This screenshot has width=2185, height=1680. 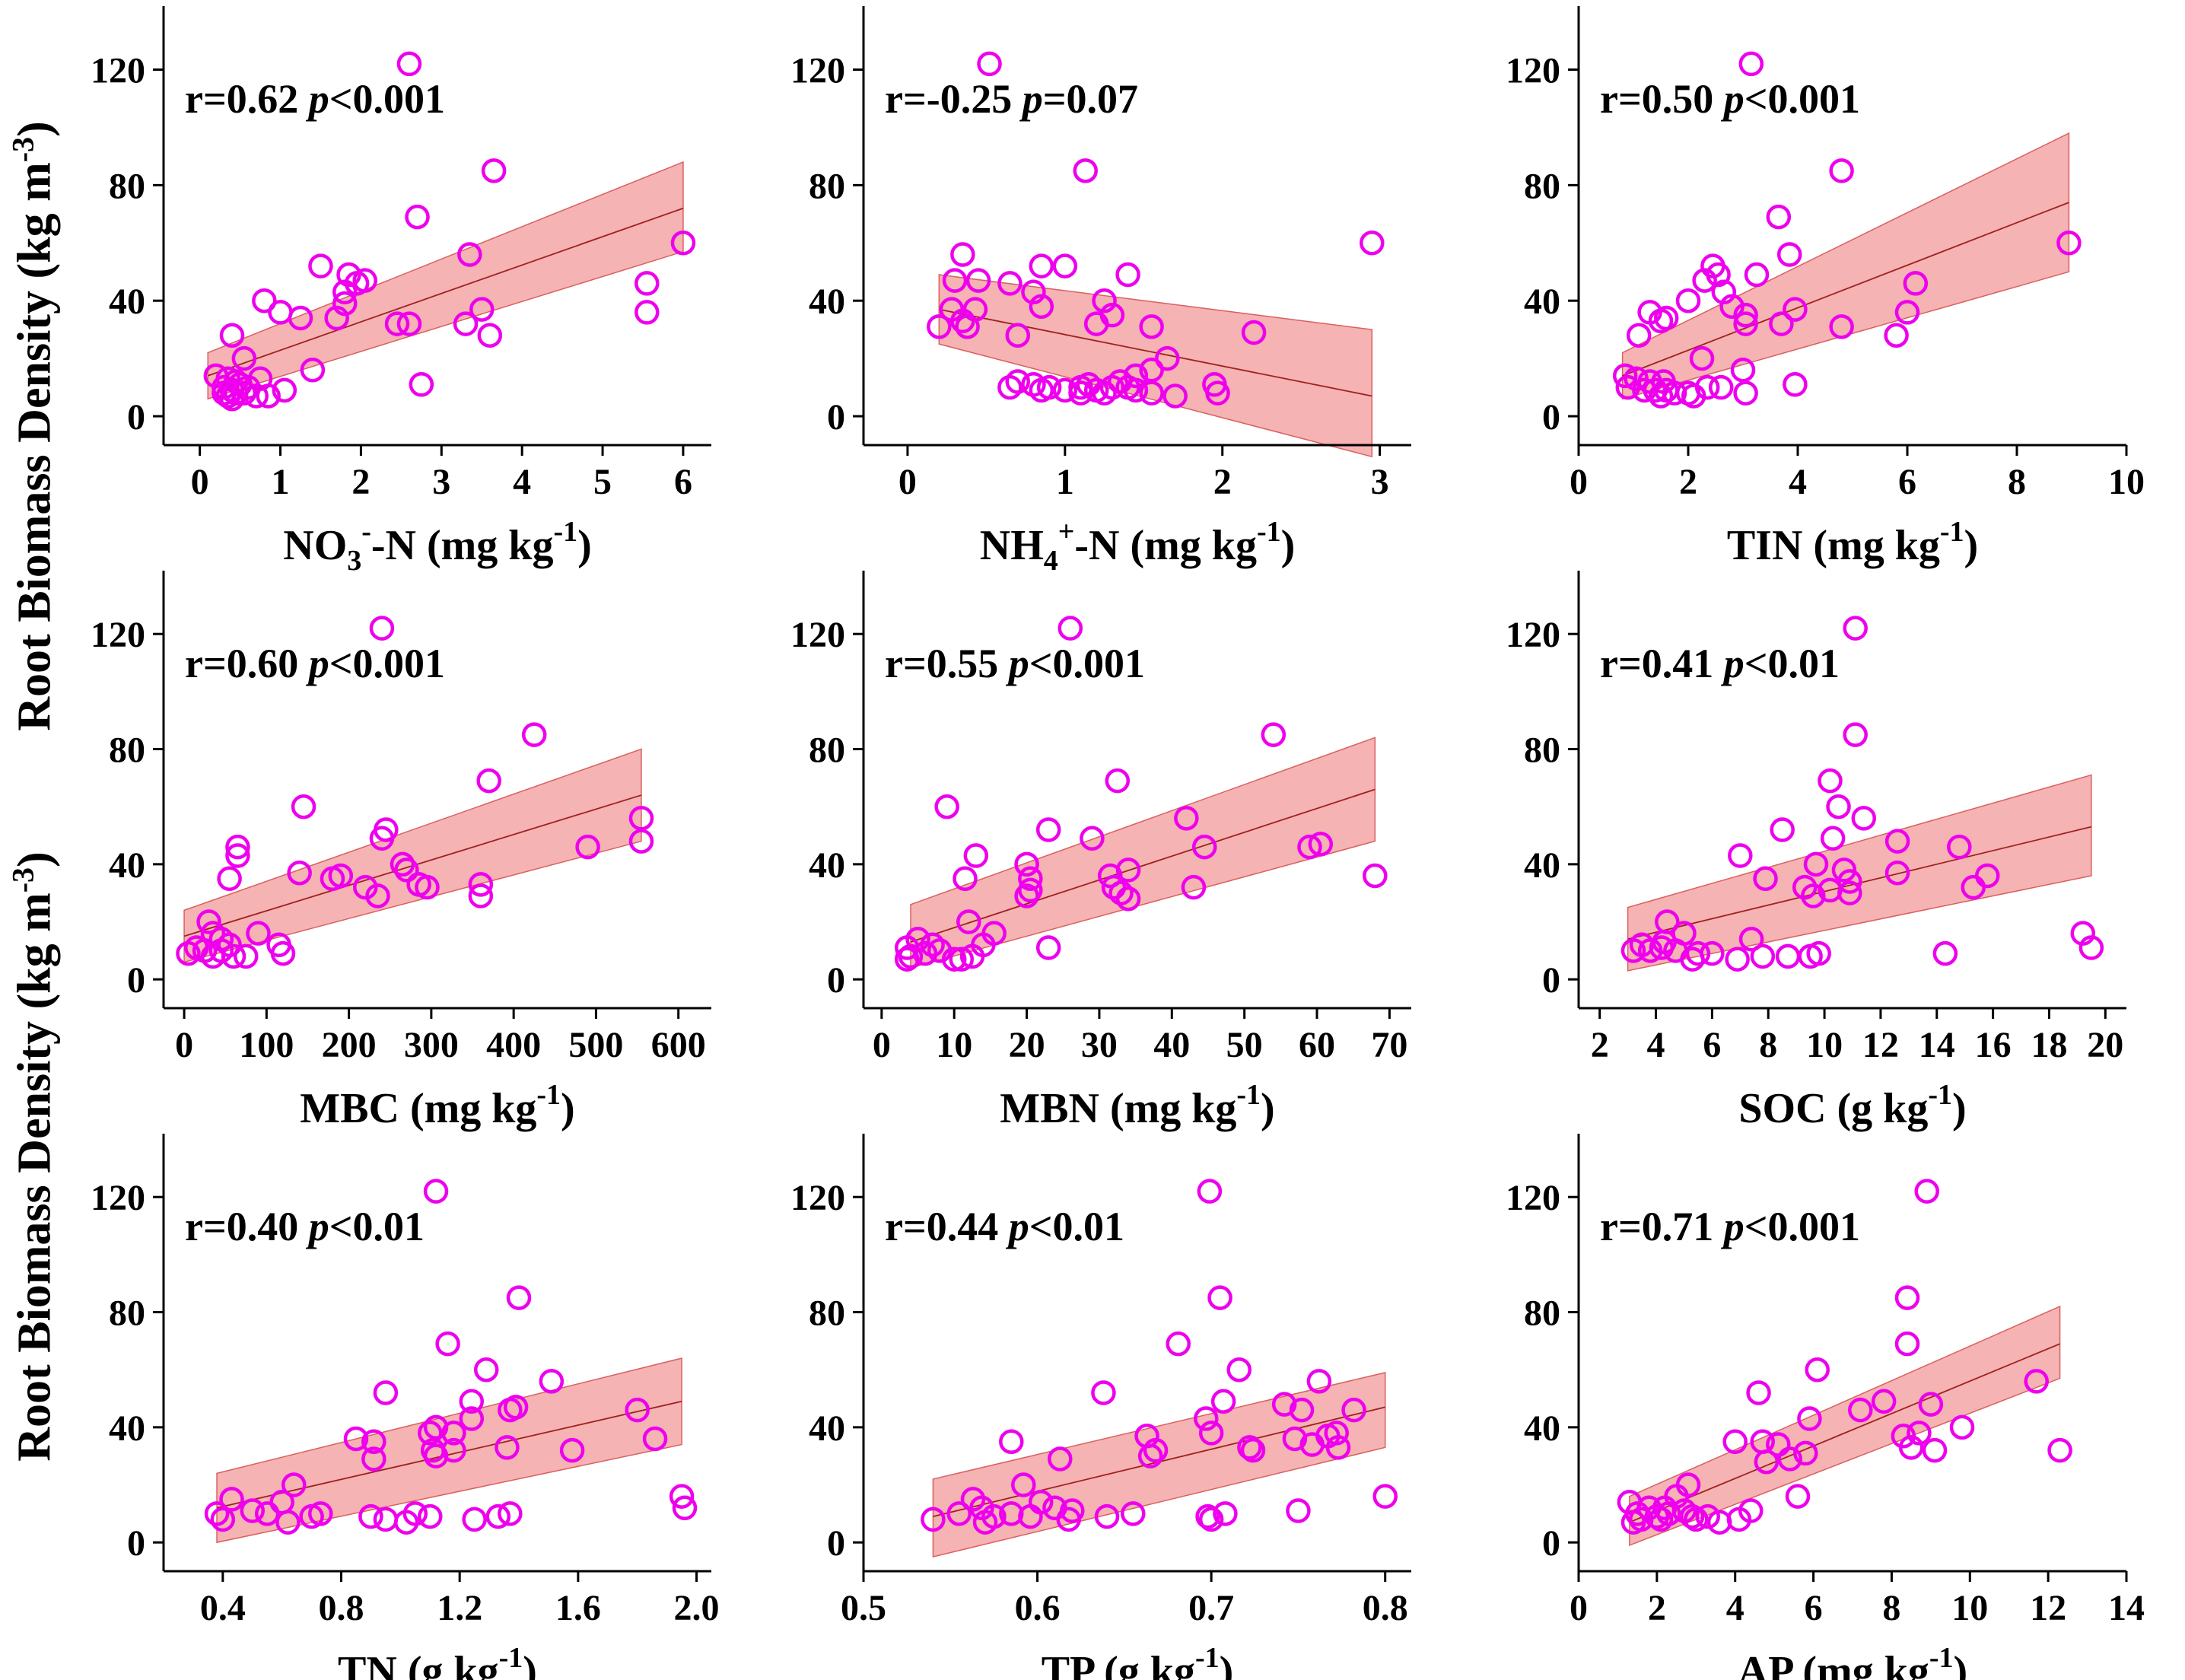 What do you see at coordinates (127, 186) in the screenshot?
I see `y-tick-label: 80` at bounding box center [127, 186].